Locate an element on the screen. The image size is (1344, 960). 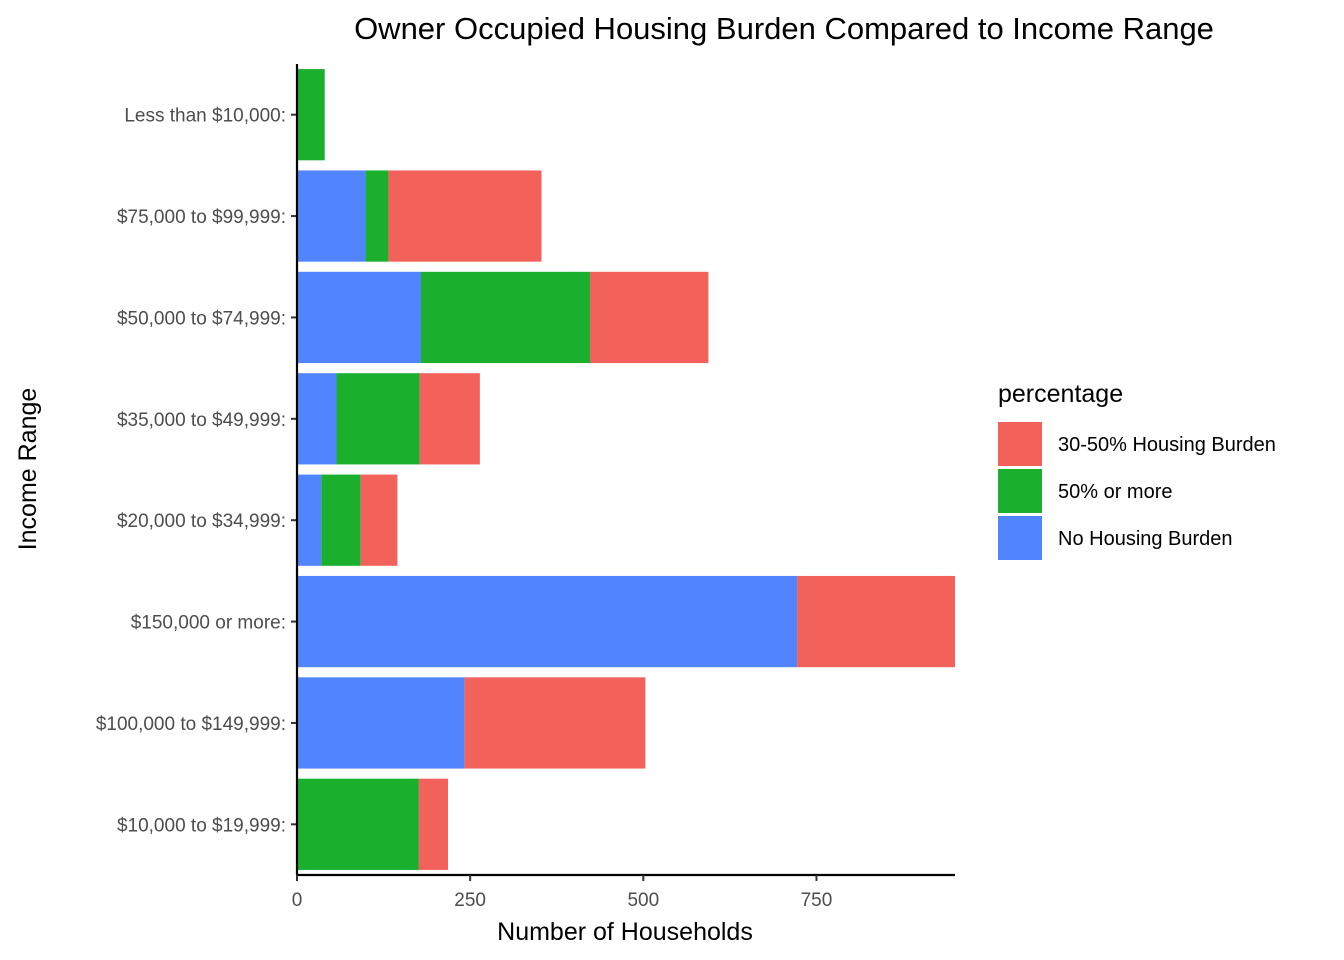
bar-75-000-to-99-999-30-50-housing-burden is located at coordinates (465, 216).